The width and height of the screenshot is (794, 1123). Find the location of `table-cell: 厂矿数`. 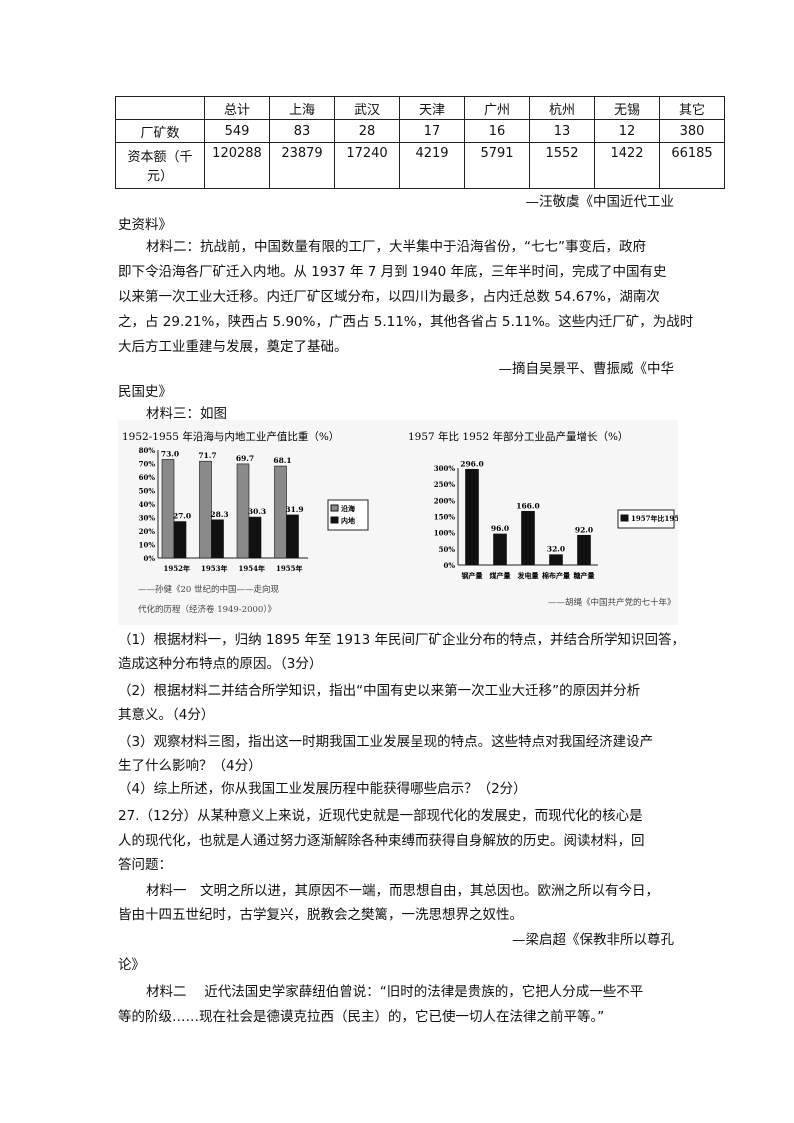

table-cell: 厂矿数 is located at coordinates (160, 131).